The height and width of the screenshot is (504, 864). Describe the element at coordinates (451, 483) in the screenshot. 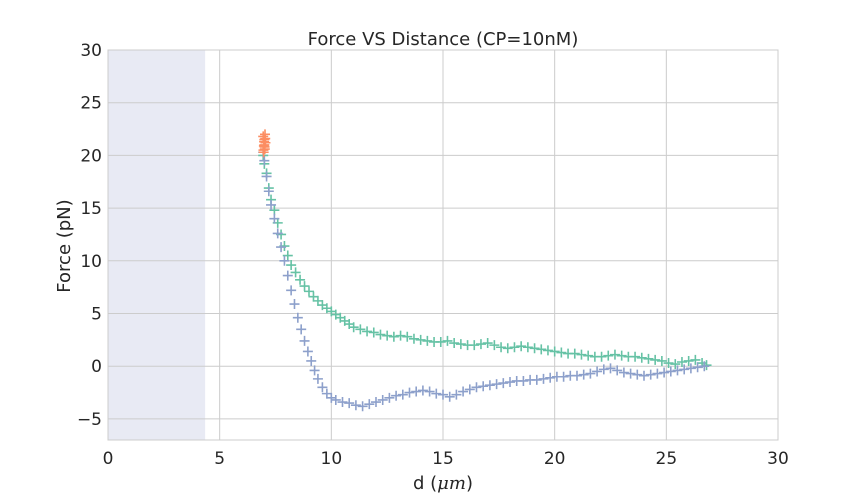

I see `x-axis-label-unit: μm` at that location.